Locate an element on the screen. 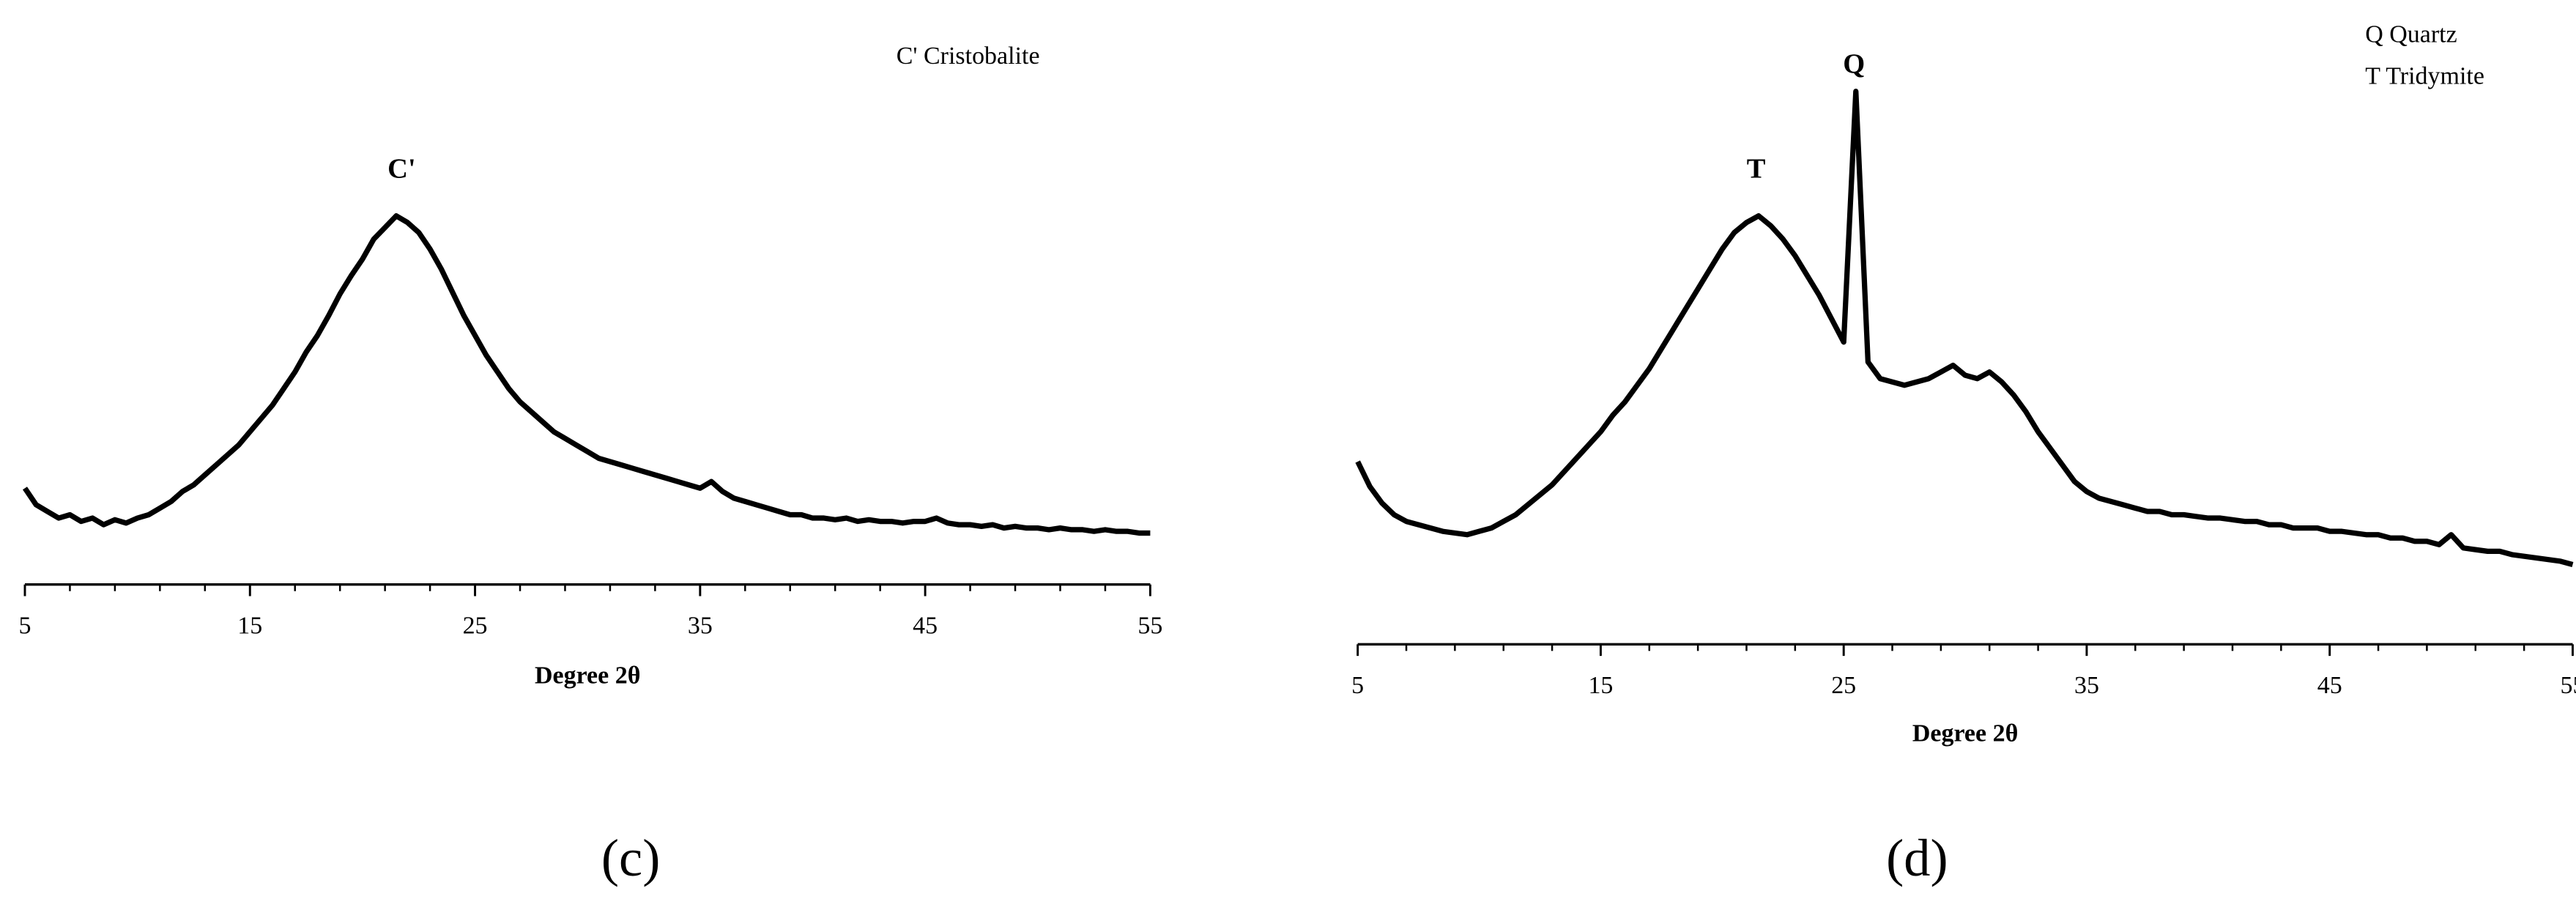 This screenshot has width=2576, height=902. peak-annotation: T is located at coordinates (1756, 169).